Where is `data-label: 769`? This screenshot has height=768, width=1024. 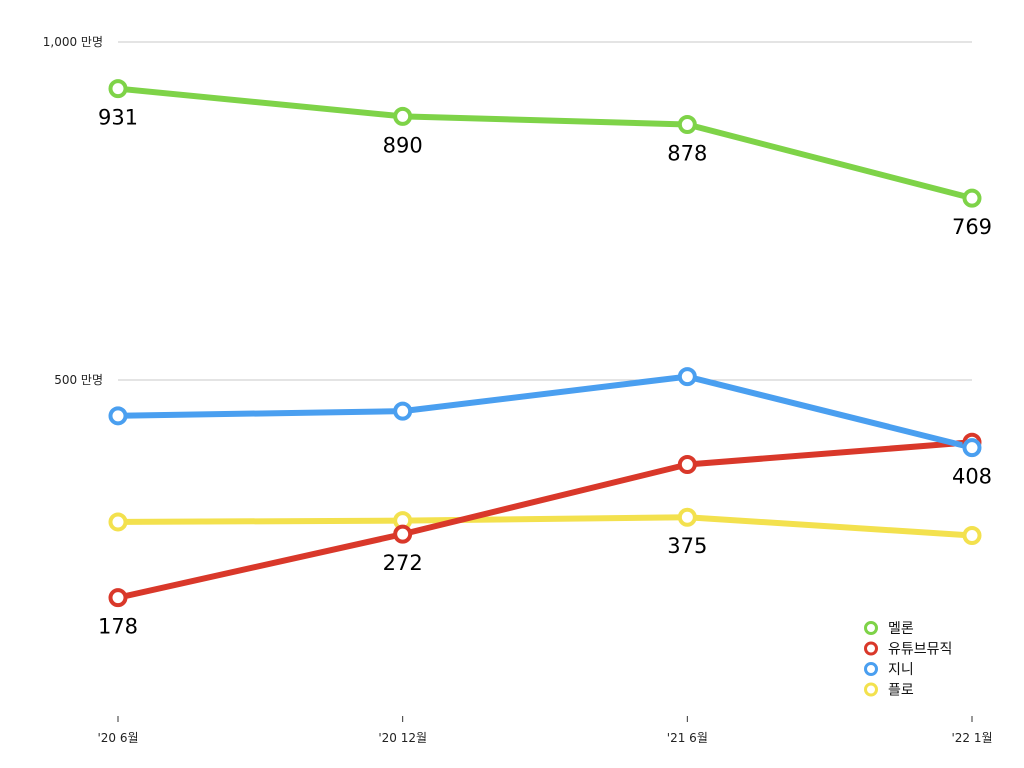 data-label: 769 is located at coordinates (972, 227).